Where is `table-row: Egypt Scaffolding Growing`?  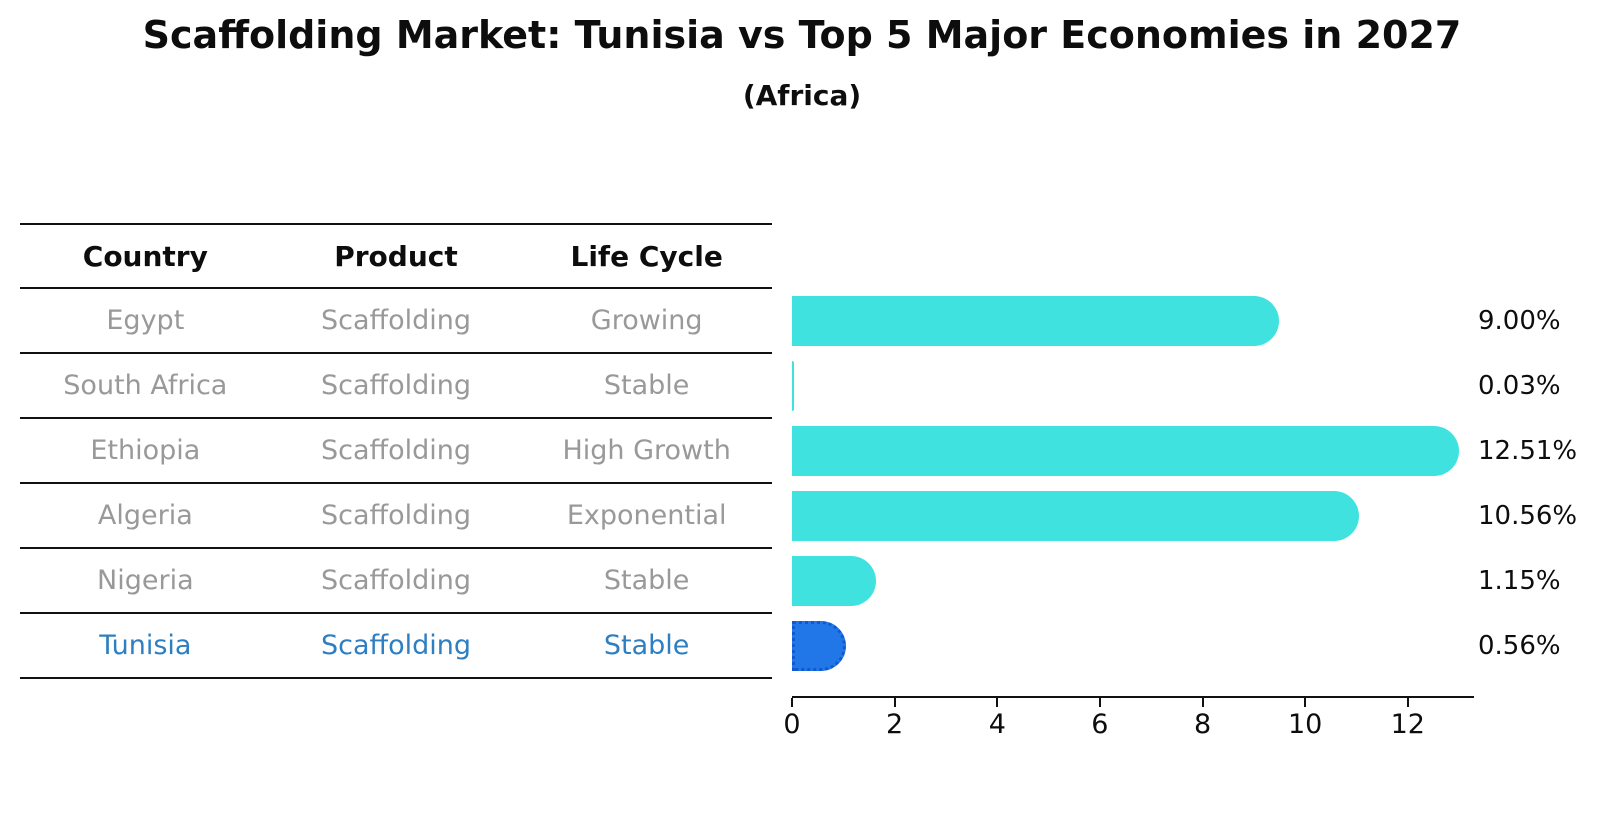
table-row: Egypt Scaffolding Growing is located at coordinates (396, 321).